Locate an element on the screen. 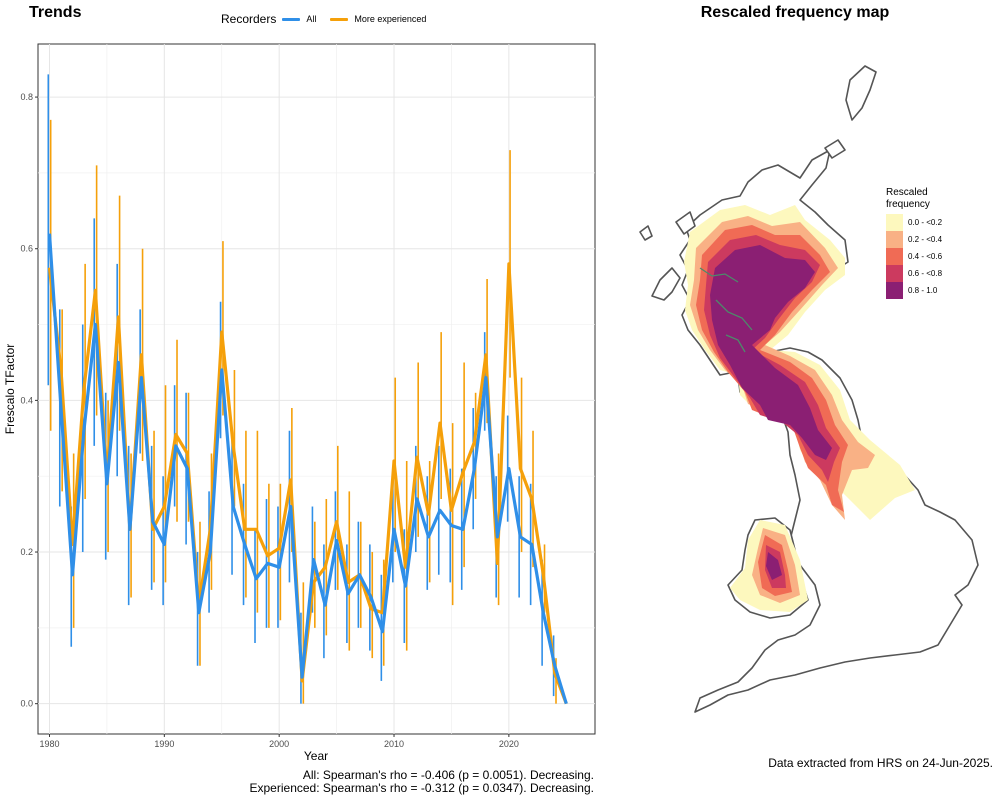  water-features is located at coordinates (726, 310).